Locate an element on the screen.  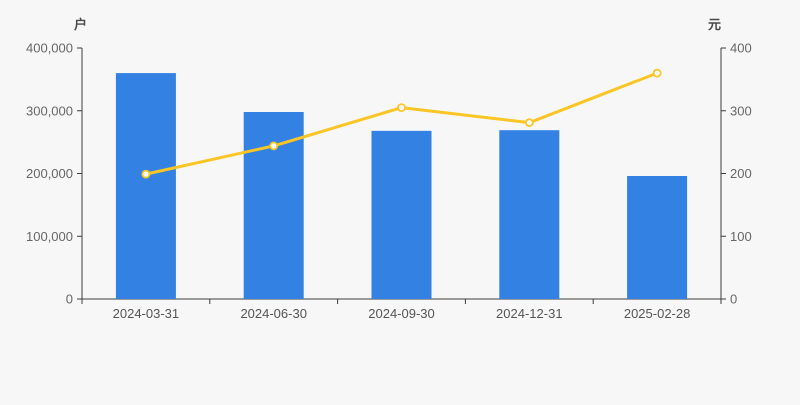
left-axis-tick-label: 300,000 is located at coordinates (49, 110).